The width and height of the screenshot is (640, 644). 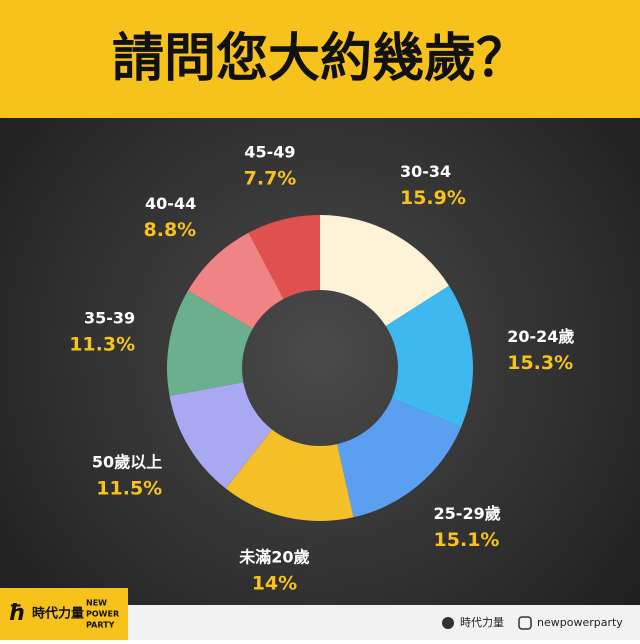 What do you see at coordinates (433, 198) in the screenshot?
I see `value-label: 15.9%` at bounding box center [433, 198].